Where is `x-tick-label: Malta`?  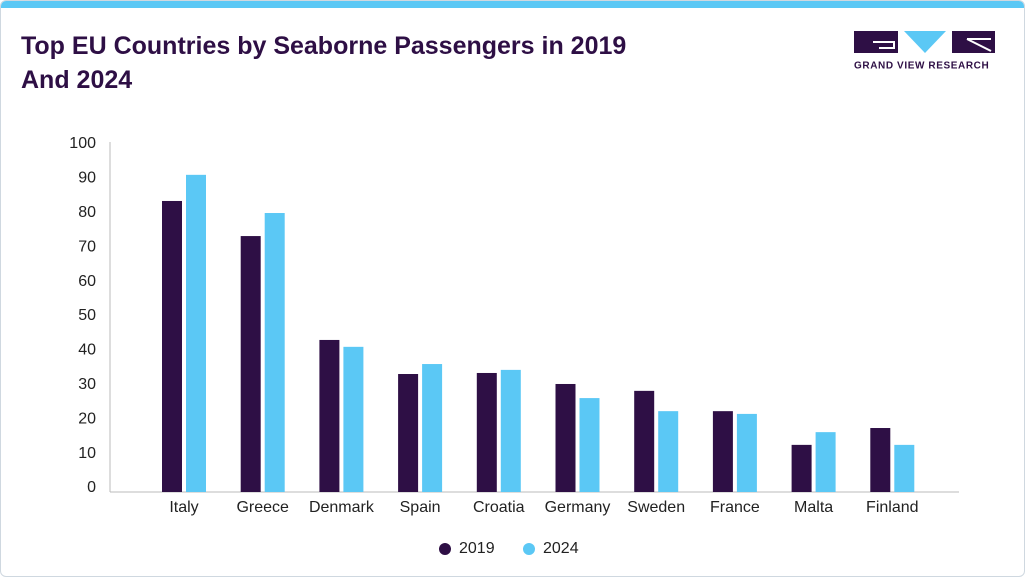
x-tick-label: Malta is located at coordinates (813, 507).